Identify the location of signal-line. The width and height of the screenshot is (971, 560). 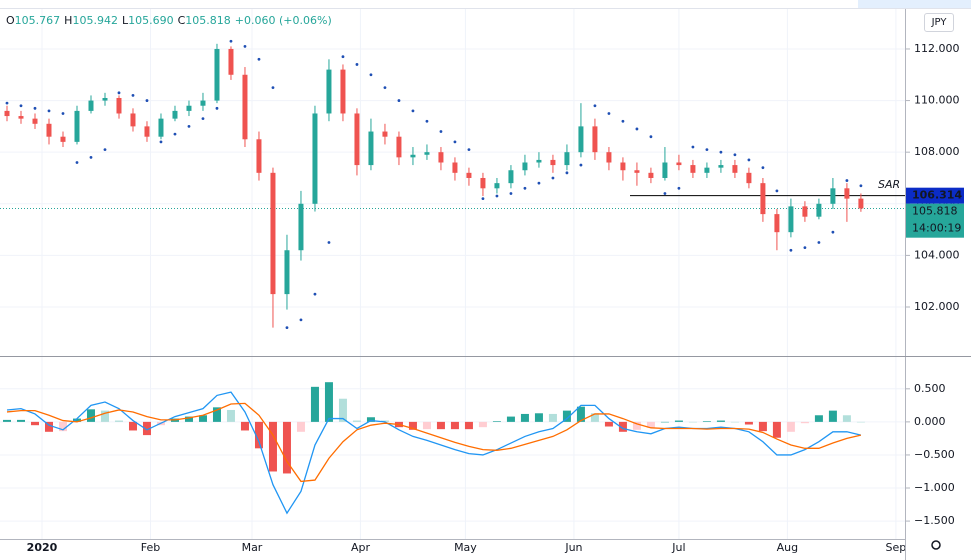
(434, 442).